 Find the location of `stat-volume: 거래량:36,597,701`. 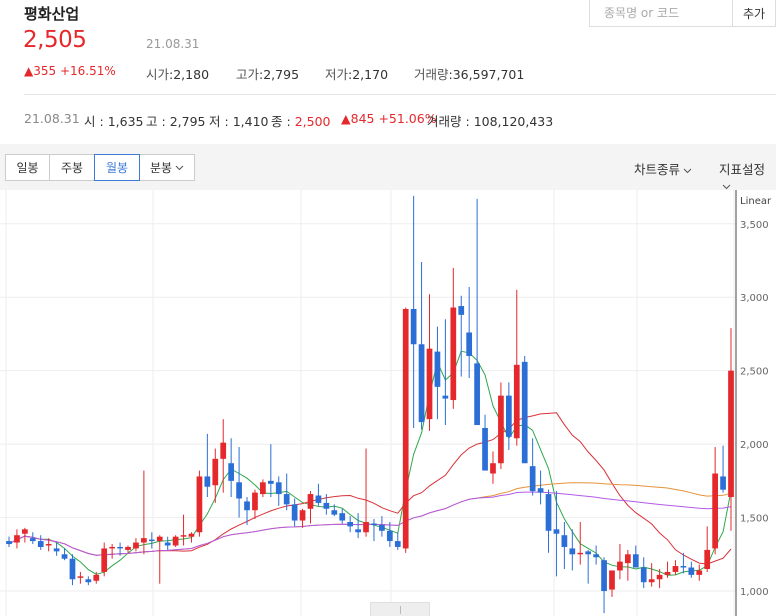

stat-volume: 거래량:36,597,701 is located at coordinates (469, 74).